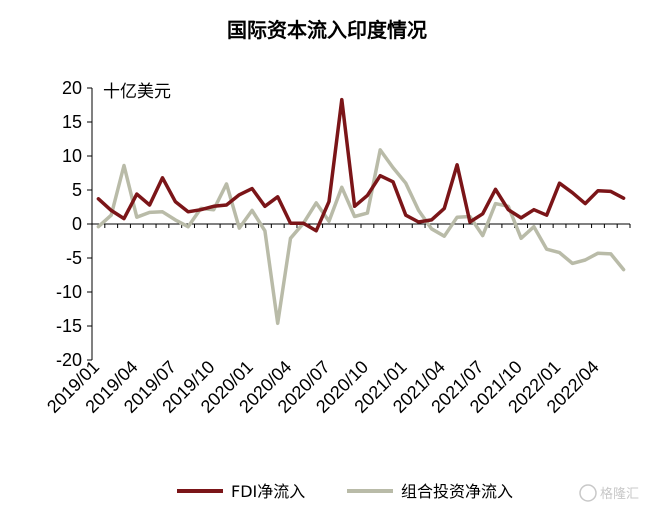 The image size is (654, 513). I want to click on watermark-logo-icon, so click(588, 493).